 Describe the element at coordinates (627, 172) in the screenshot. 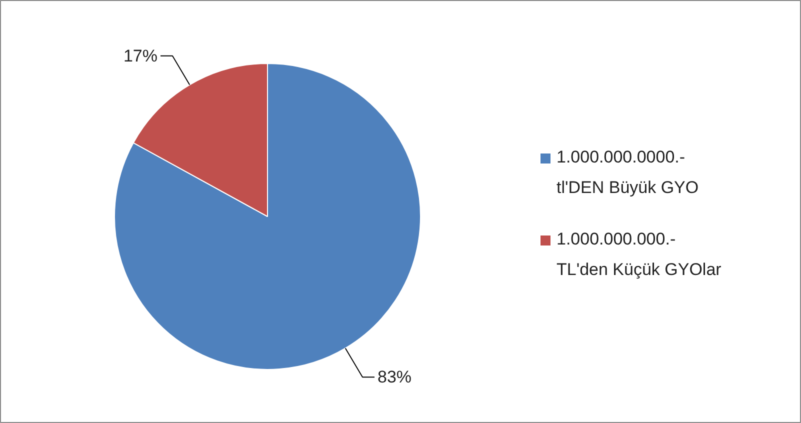

I see `legend-label: 1.000.000.0000.- tl'DEN Büyük GYO` at that location.